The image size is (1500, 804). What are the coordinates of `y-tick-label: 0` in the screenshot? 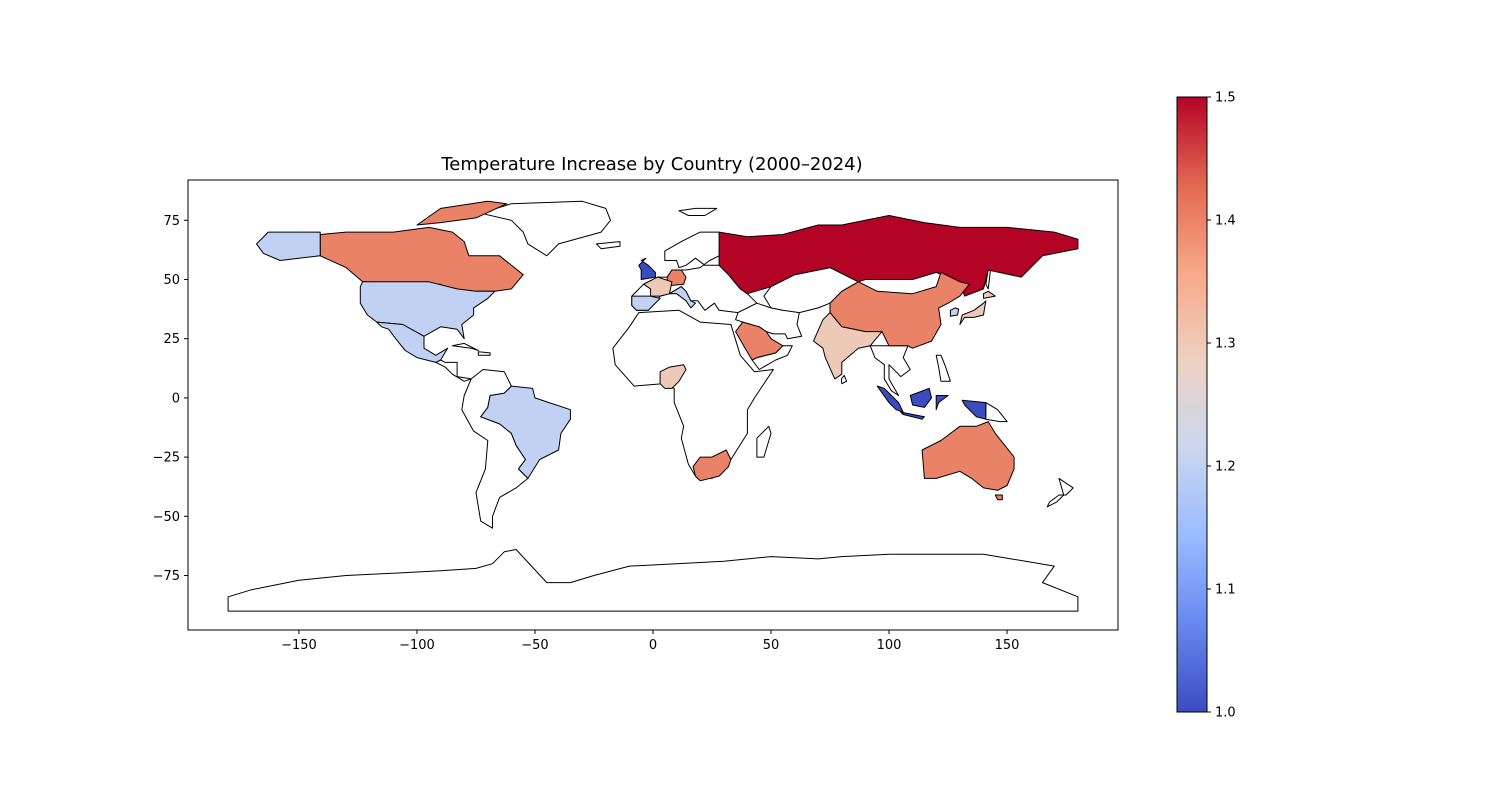 It's located at (176, 398).